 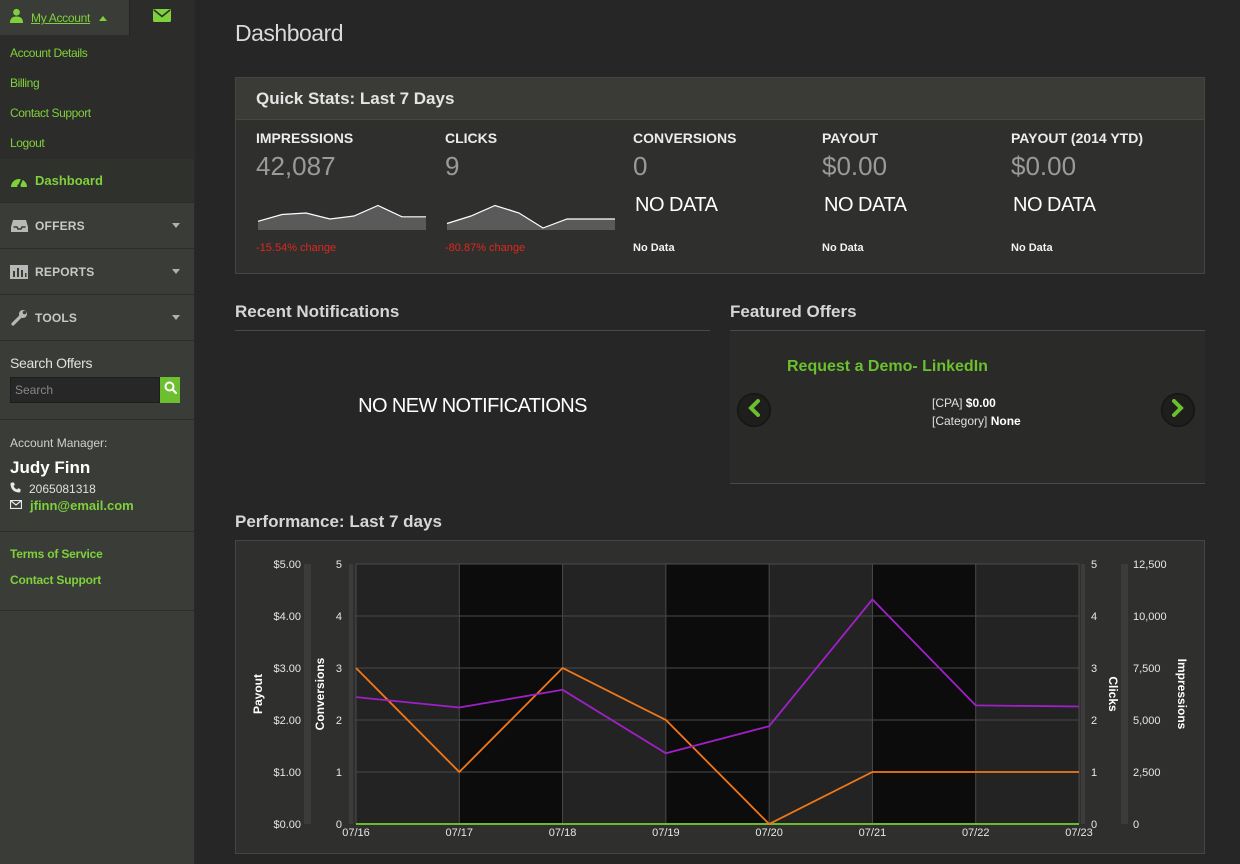 I want to click on payout-tick-label: $2.00, so click(x=287, y=721).